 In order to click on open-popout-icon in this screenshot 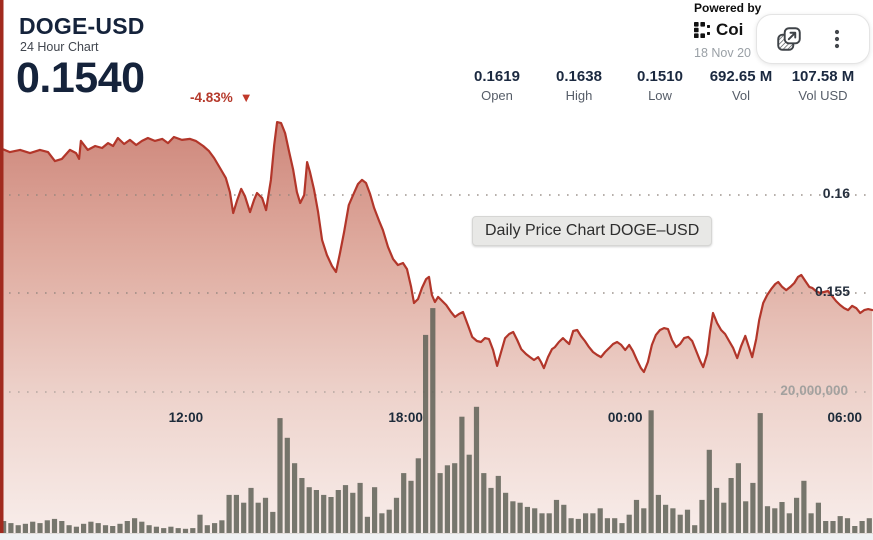, I will do `click(789, 39)`.